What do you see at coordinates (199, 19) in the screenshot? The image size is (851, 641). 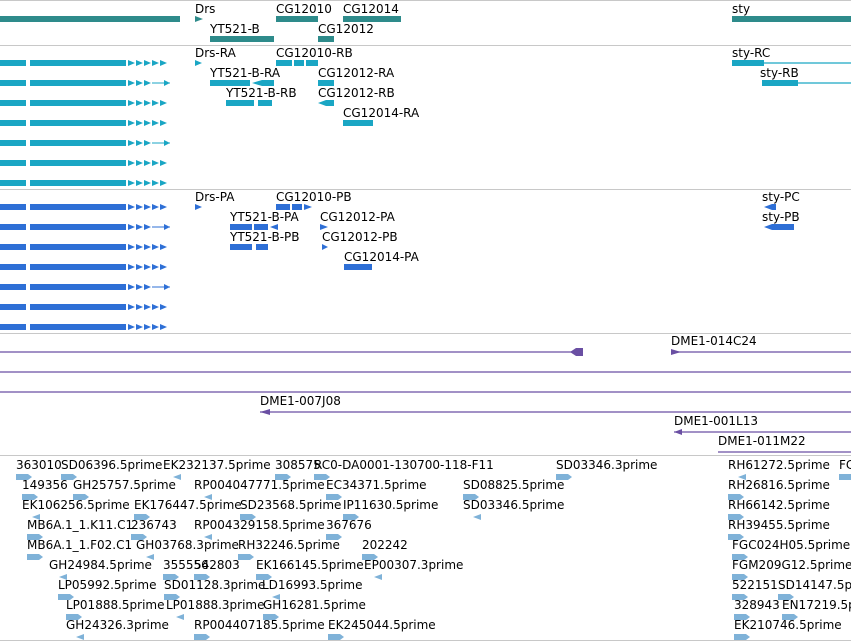 I see `gene-feature-drs` at bounding box center [199, 19].